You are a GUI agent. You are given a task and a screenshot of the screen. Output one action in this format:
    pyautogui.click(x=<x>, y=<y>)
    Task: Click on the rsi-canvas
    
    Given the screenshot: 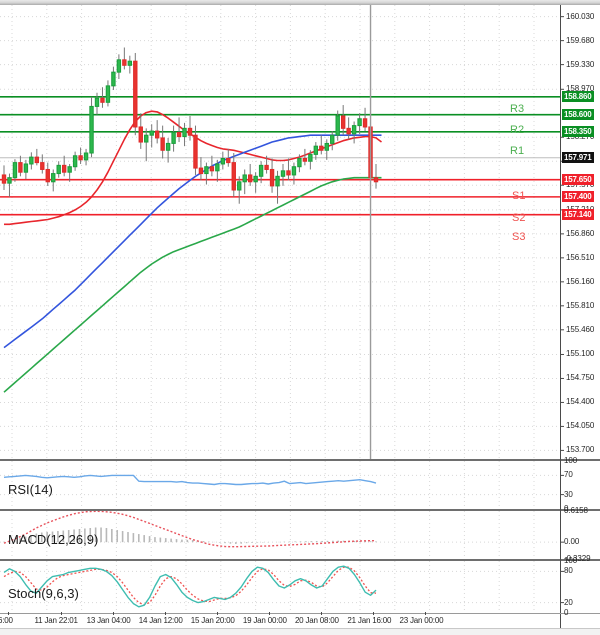 What is the action you would take?
    pyautogui.click(x=300, y=485)
    